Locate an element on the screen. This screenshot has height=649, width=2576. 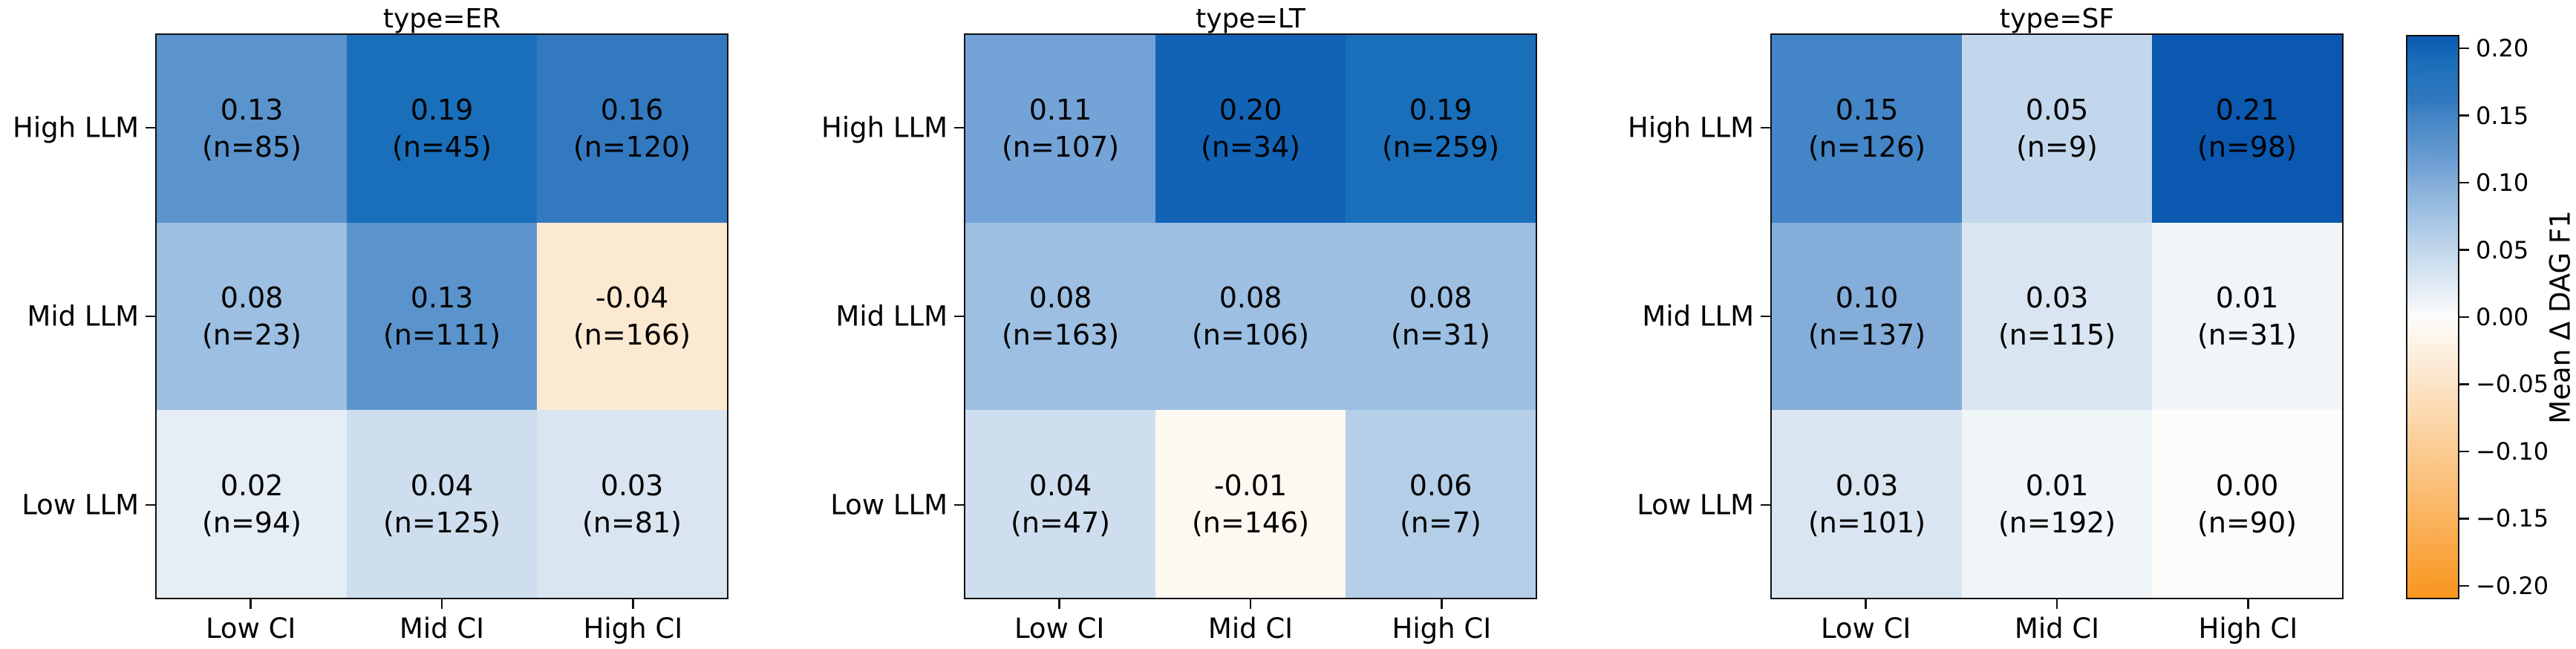
heatmap-cell: 0.13 (n=111) is located at coordinates (442, 316).